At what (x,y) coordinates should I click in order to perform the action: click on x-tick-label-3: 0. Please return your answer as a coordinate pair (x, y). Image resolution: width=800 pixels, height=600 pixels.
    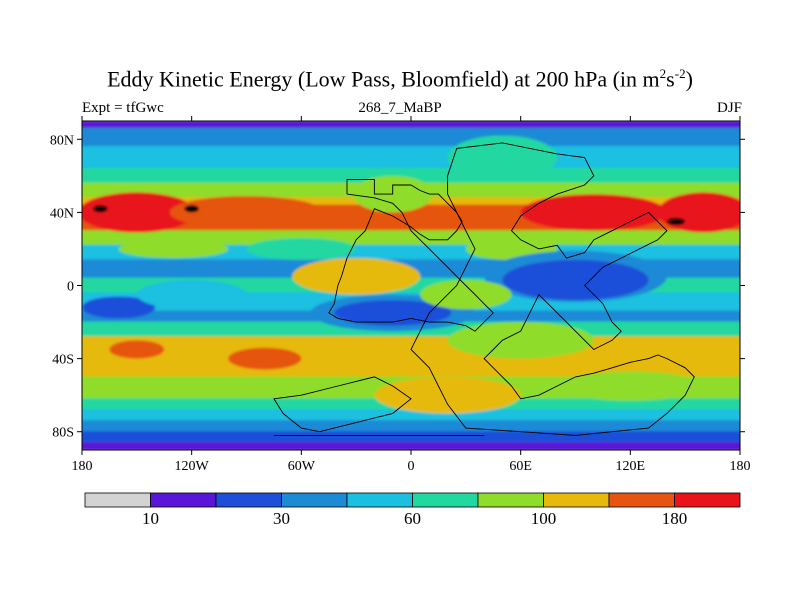
    Looking at the image, I should click on (411, 466).